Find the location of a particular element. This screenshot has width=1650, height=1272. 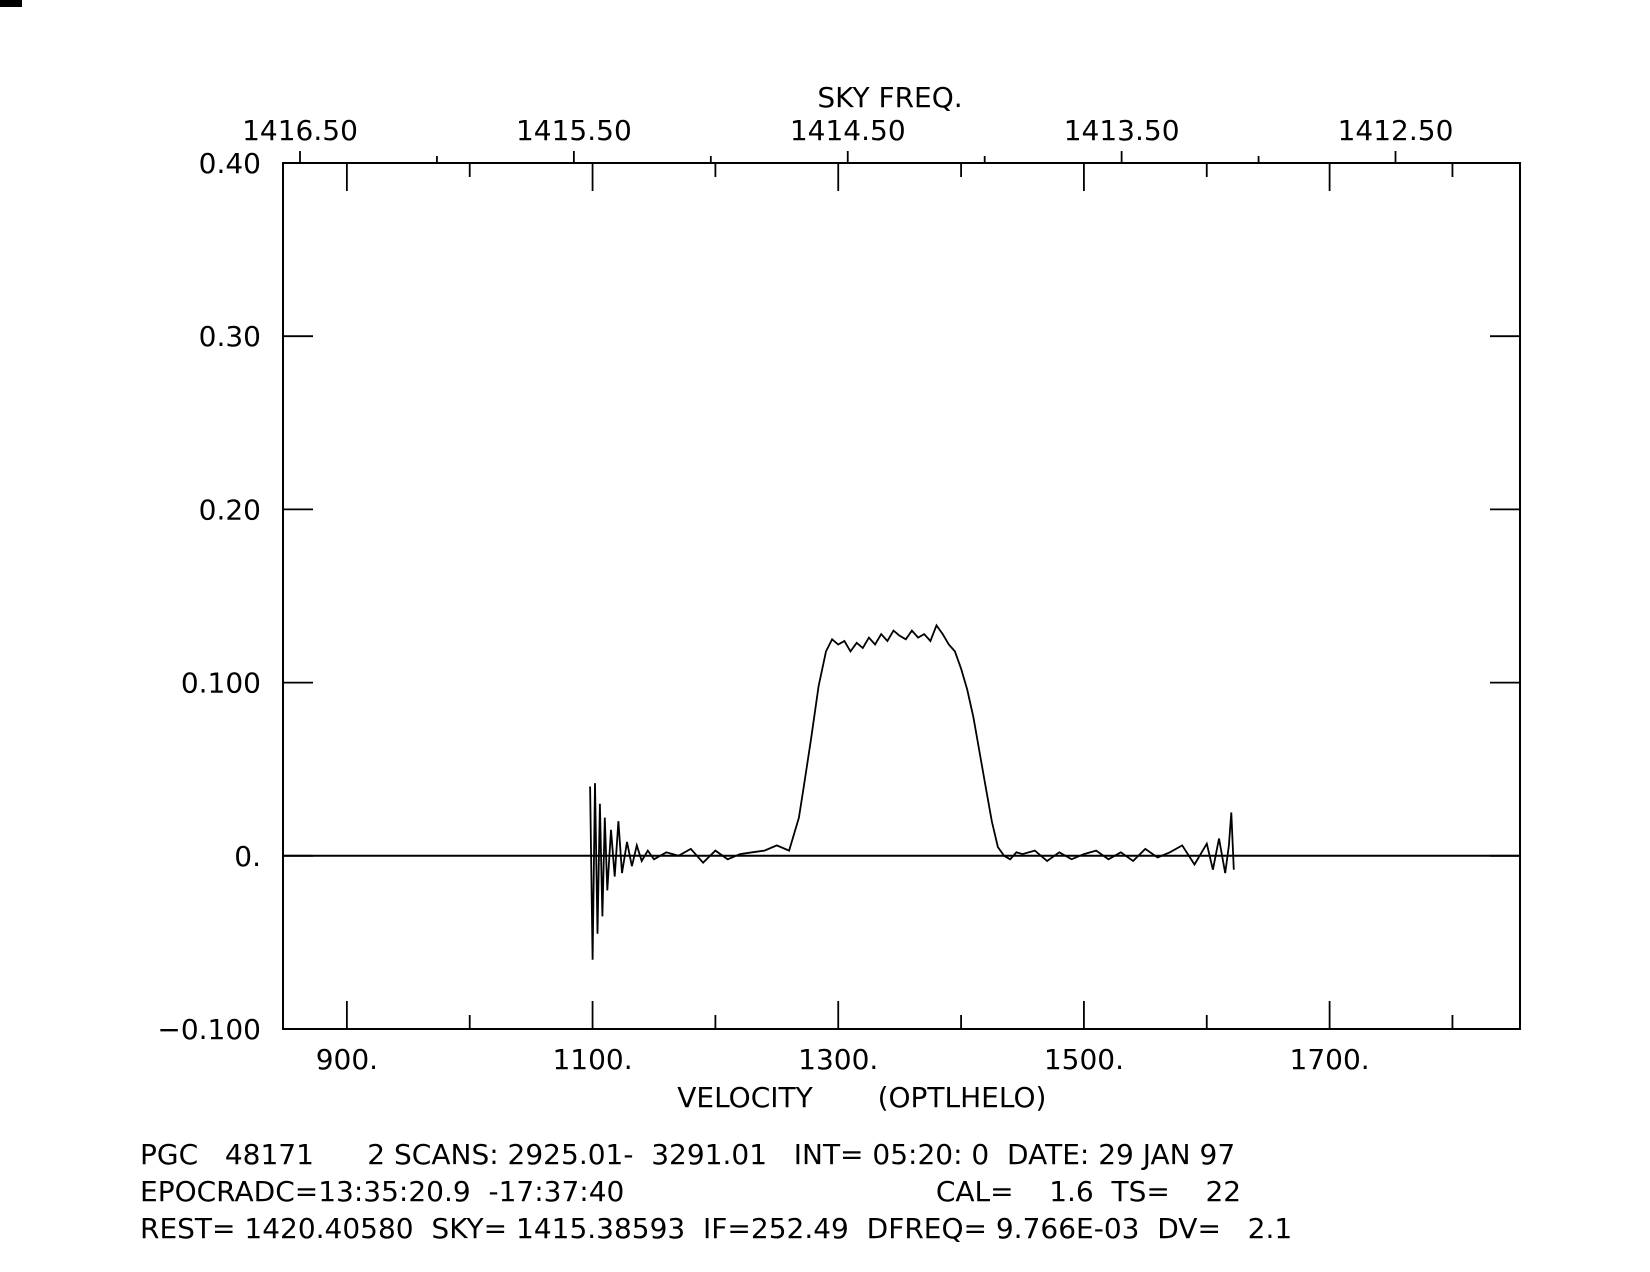

freq-tick-label: 1412.50 is located at coordinates (1396, 130).